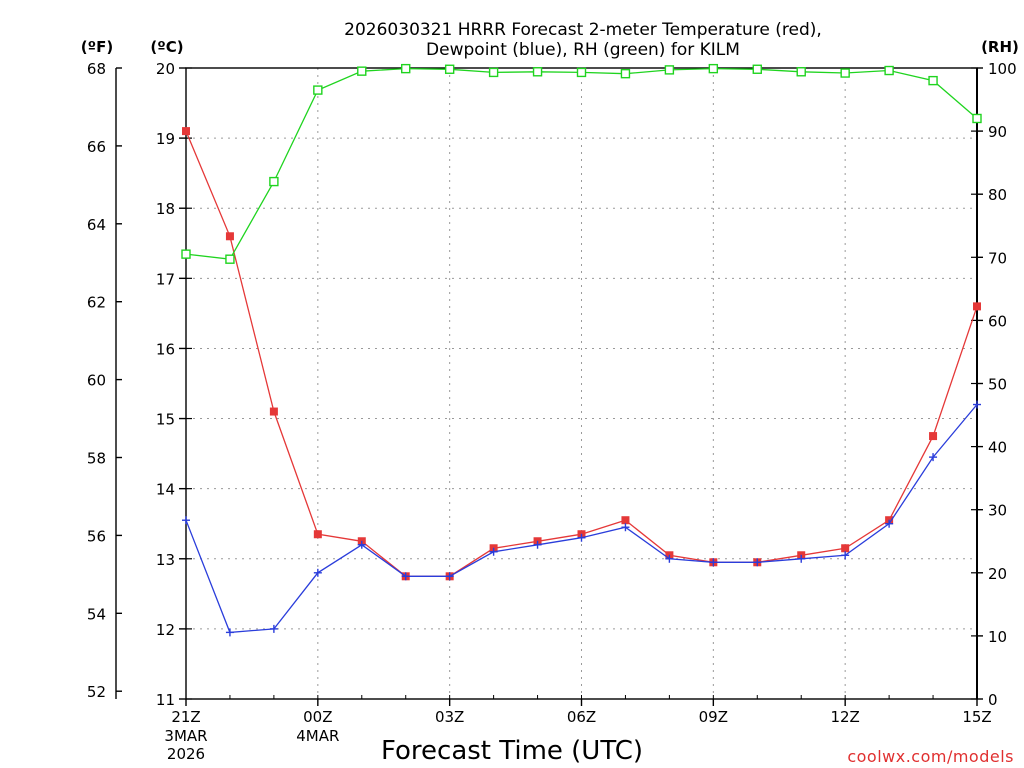  What do you see at coordinates (165, 69) in the screenshot?
I see `celsius-tick-label: 20` at bounding box center [165, 69].